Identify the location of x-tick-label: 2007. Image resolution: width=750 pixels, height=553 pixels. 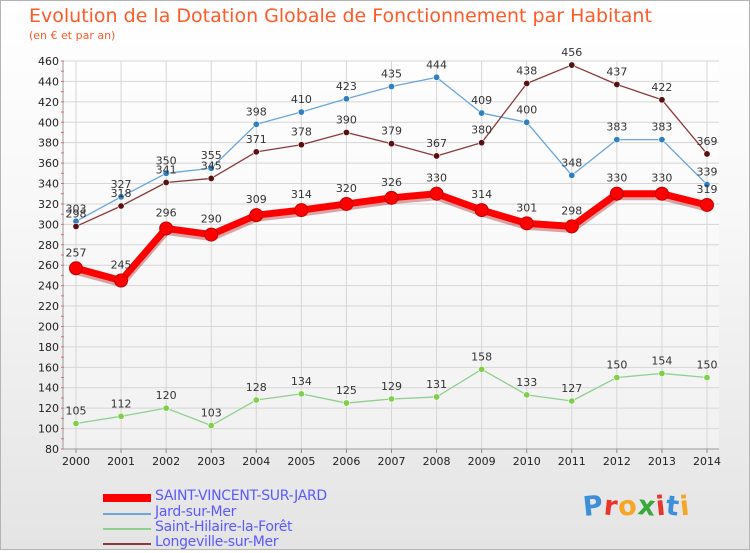
(392, 461).